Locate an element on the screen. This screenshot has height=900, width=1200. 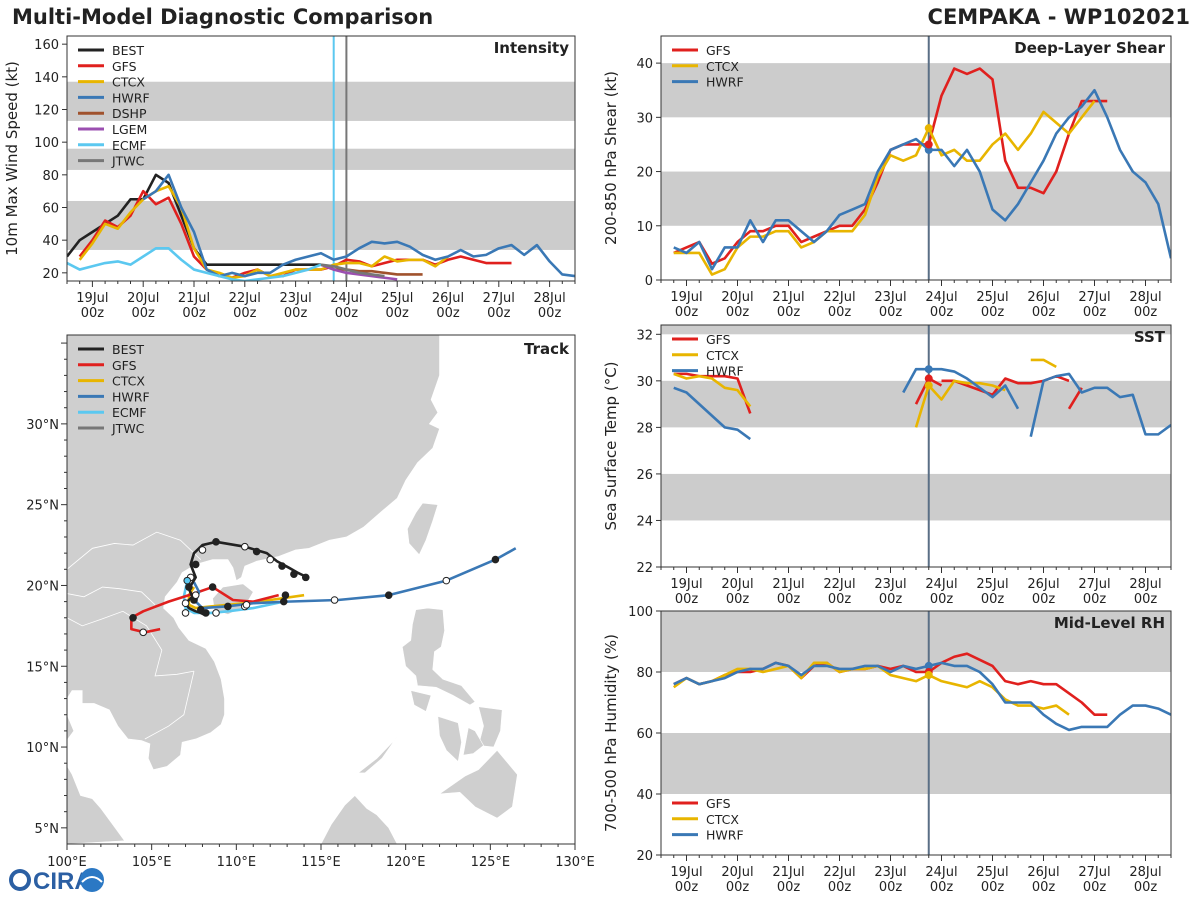
panel-title: SST is located at coordinates (1150, 337).